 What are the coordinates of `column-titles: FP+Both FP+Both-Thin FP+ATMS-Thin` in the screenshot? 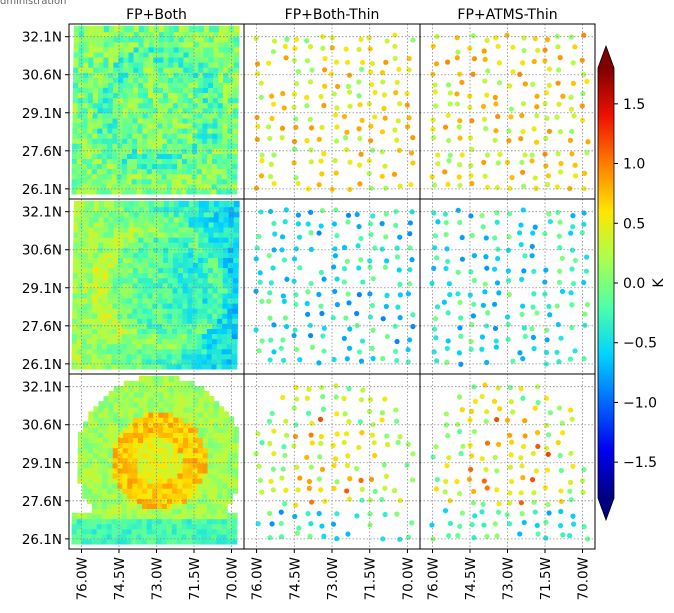 It's located at (341, 15).